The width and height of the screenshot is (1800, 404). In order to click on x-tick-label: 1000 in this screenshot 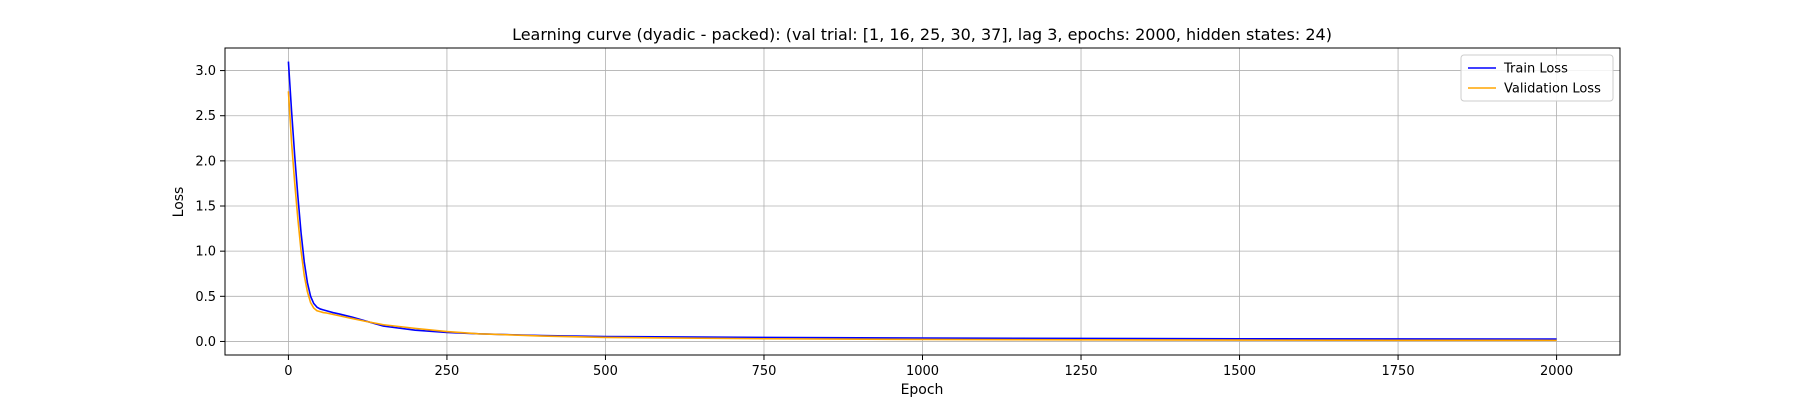, I will do `click(922, 371)`.